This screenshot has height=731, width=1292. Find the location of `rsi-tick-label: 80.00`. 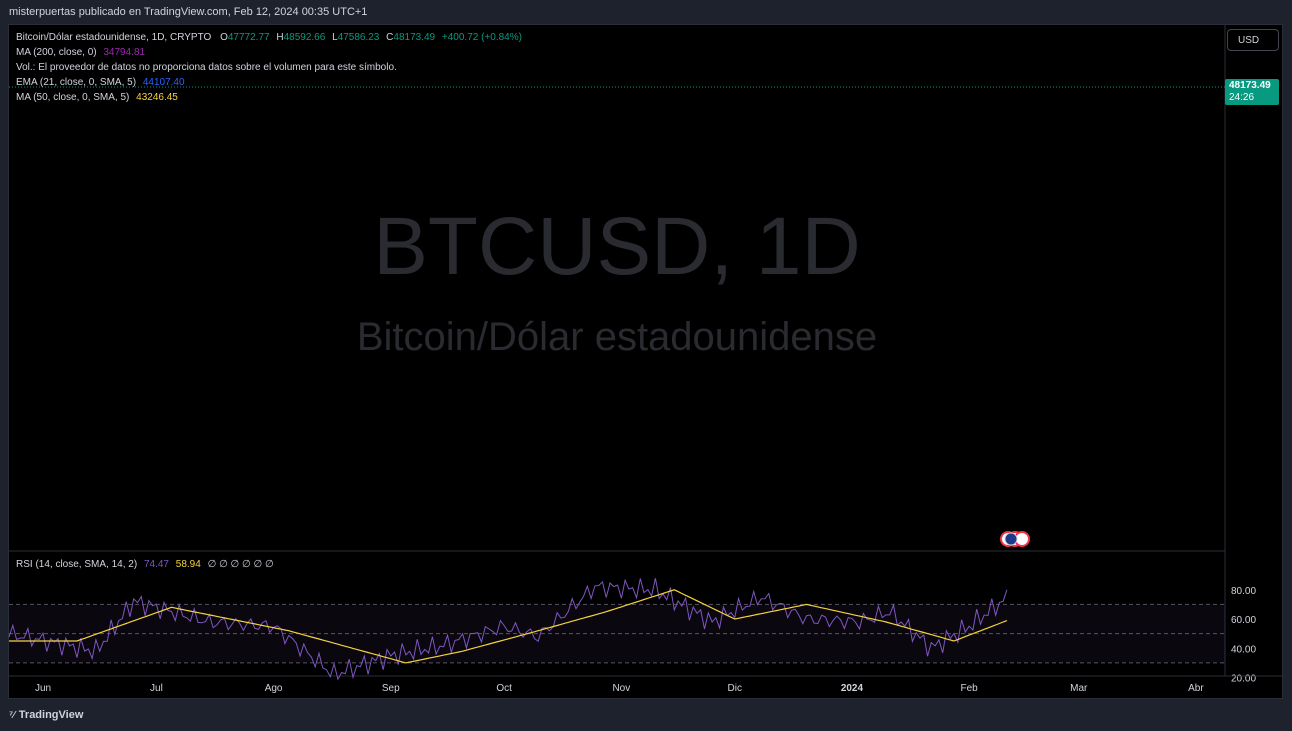

rsi-tick-label: 80.00 is located at coordinates (1243, 591).